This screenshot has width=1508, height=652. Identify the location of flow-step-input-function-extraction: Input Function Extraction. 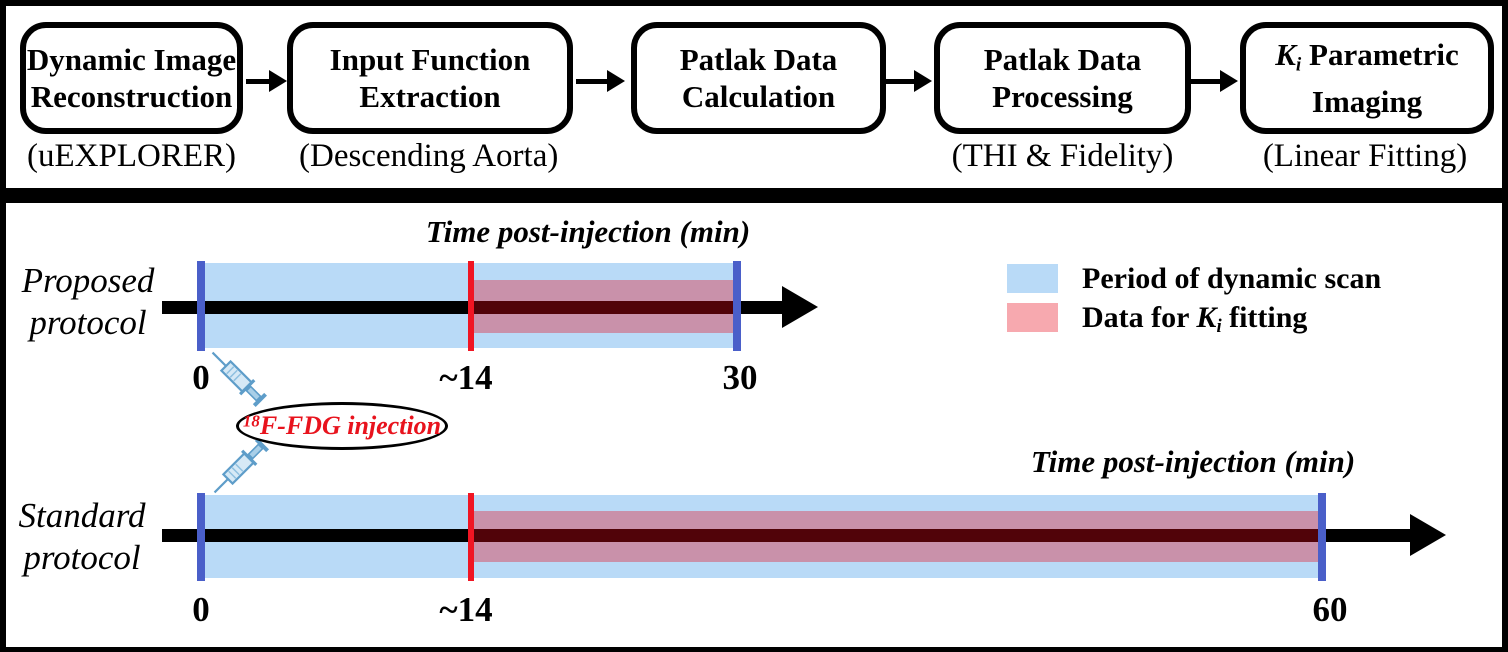
(430, 78).